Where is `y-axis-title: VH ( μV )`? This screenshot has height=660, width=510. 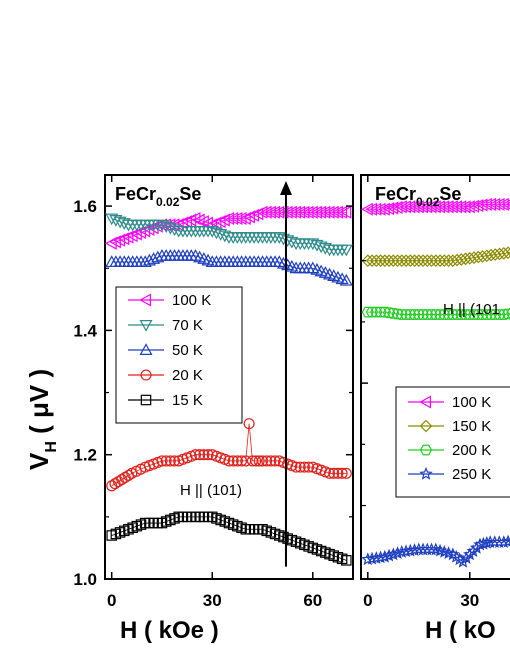 y-axis-title: VH ( μV ) is located at coordinates (42, 419).